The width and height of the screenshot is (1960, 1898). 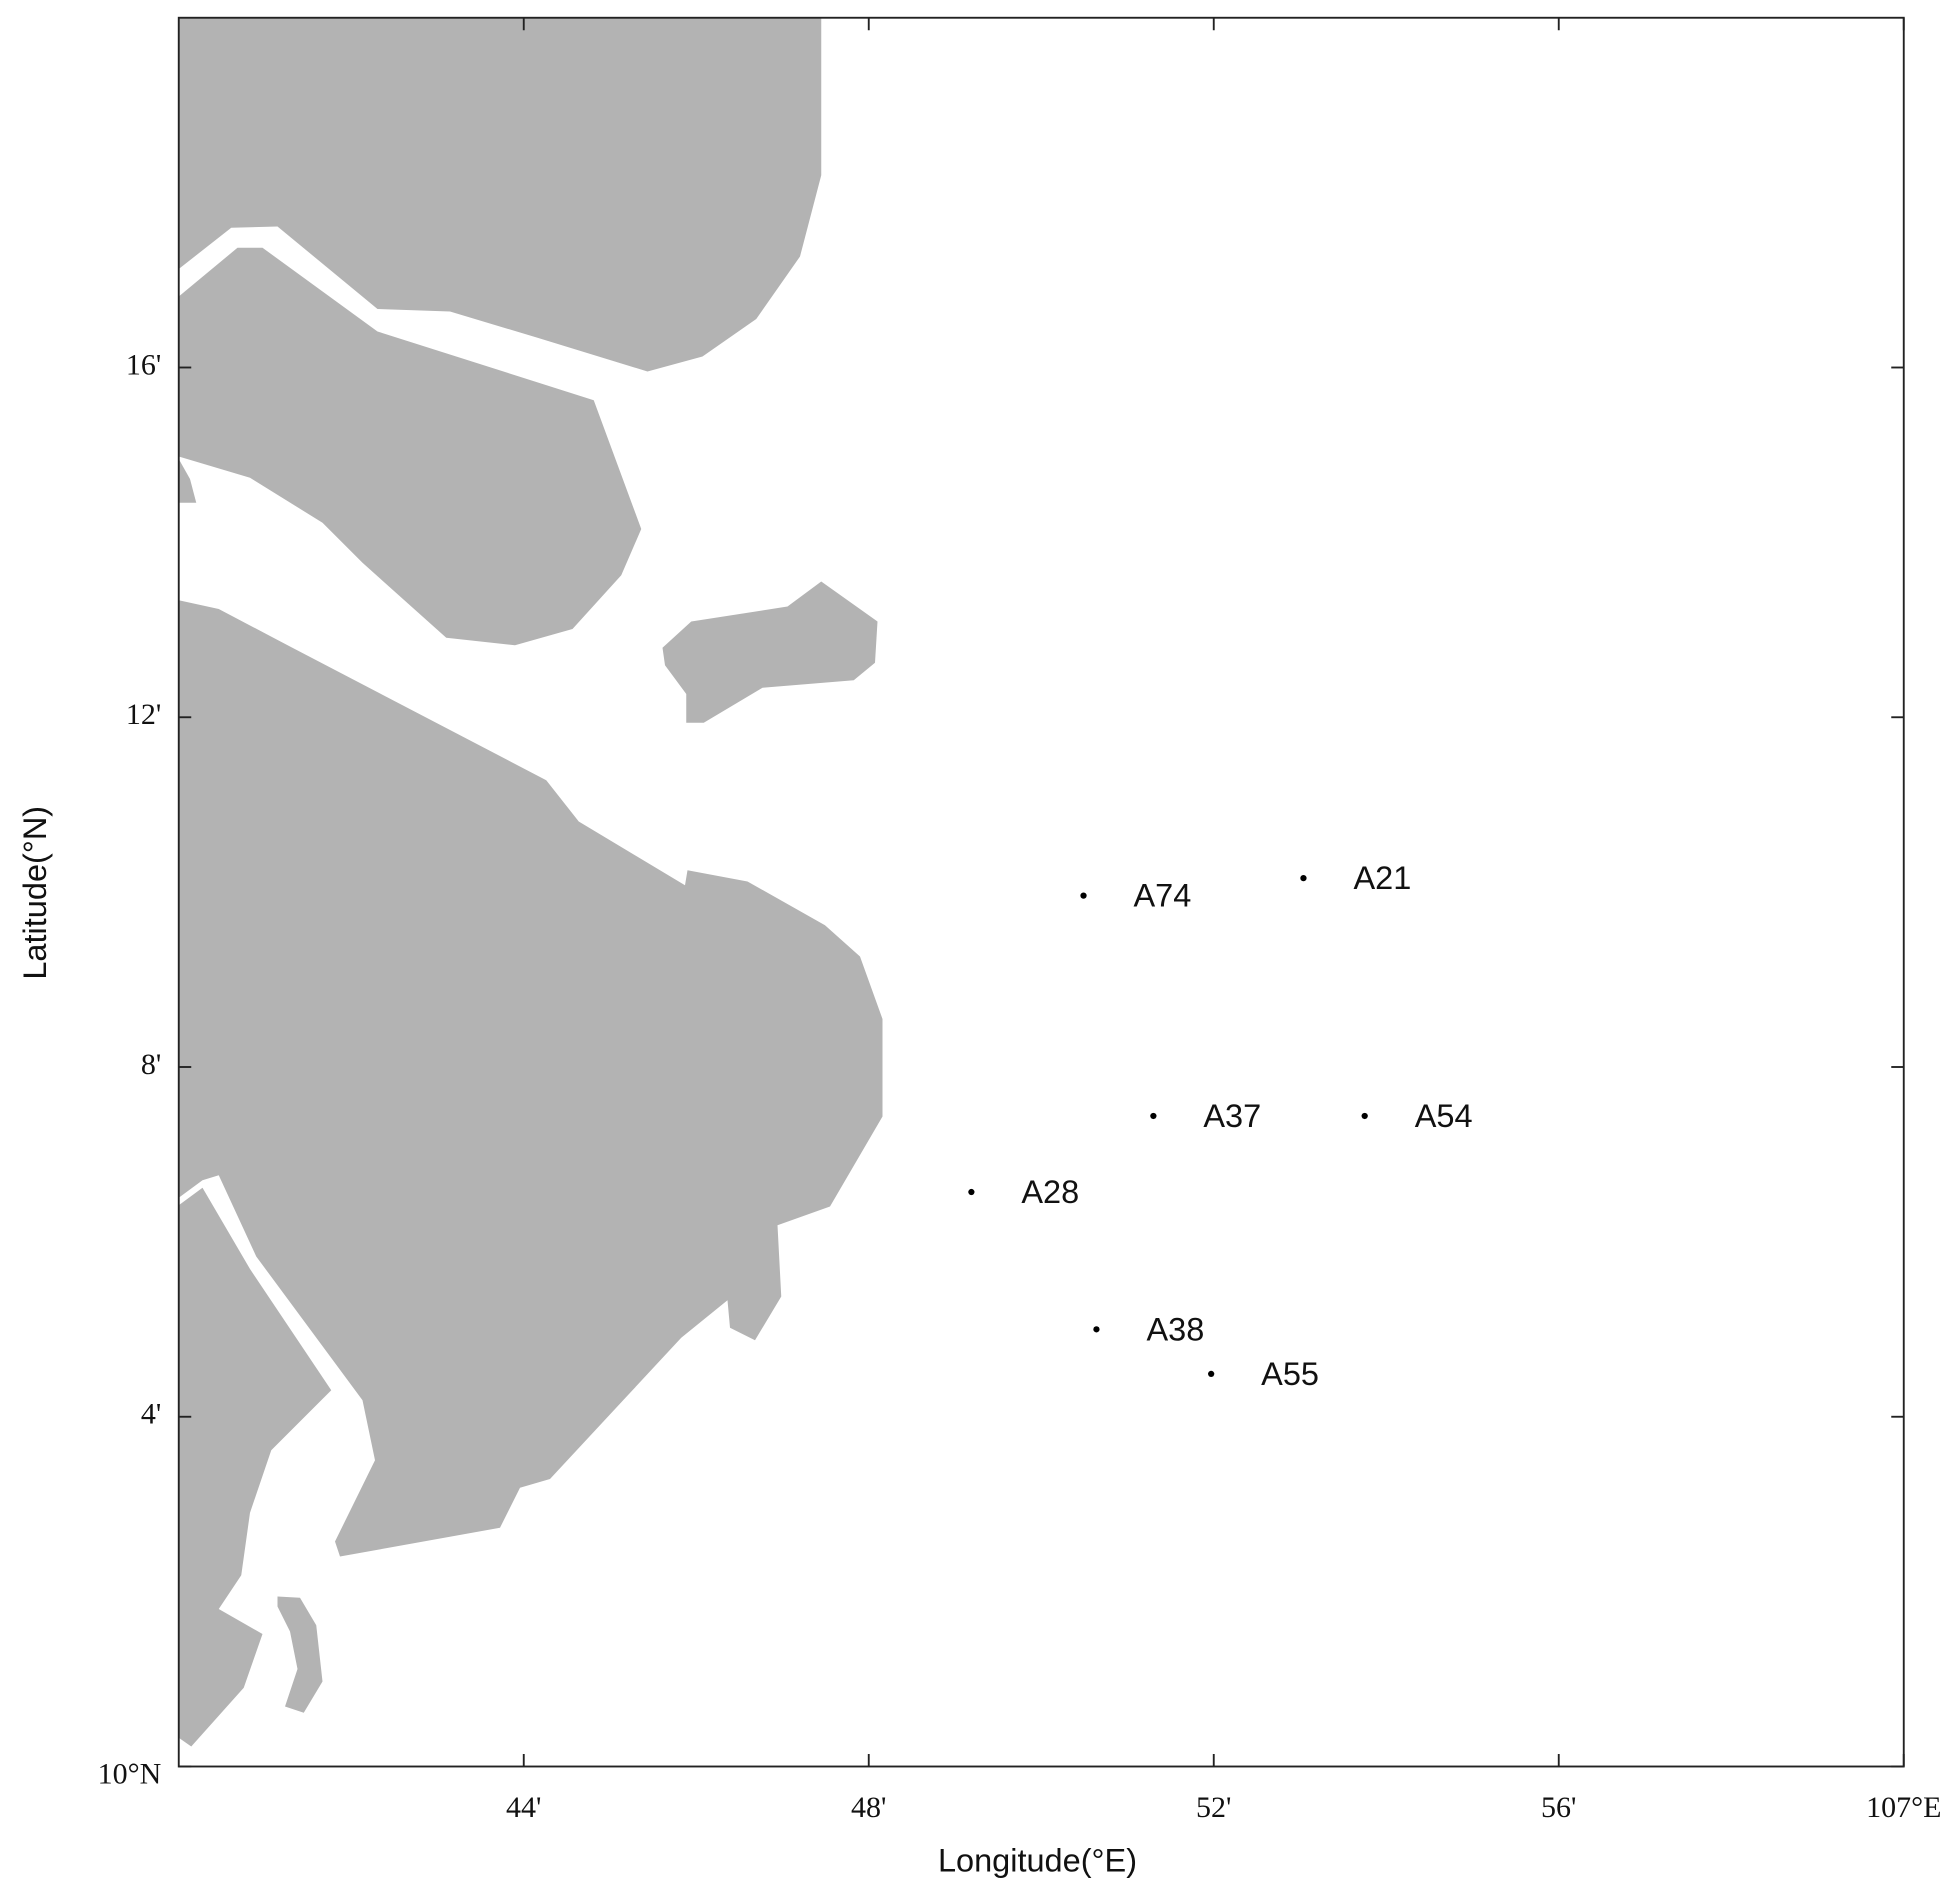 I want to click on y-tick-label: 4', so click(x=151, y=1414).